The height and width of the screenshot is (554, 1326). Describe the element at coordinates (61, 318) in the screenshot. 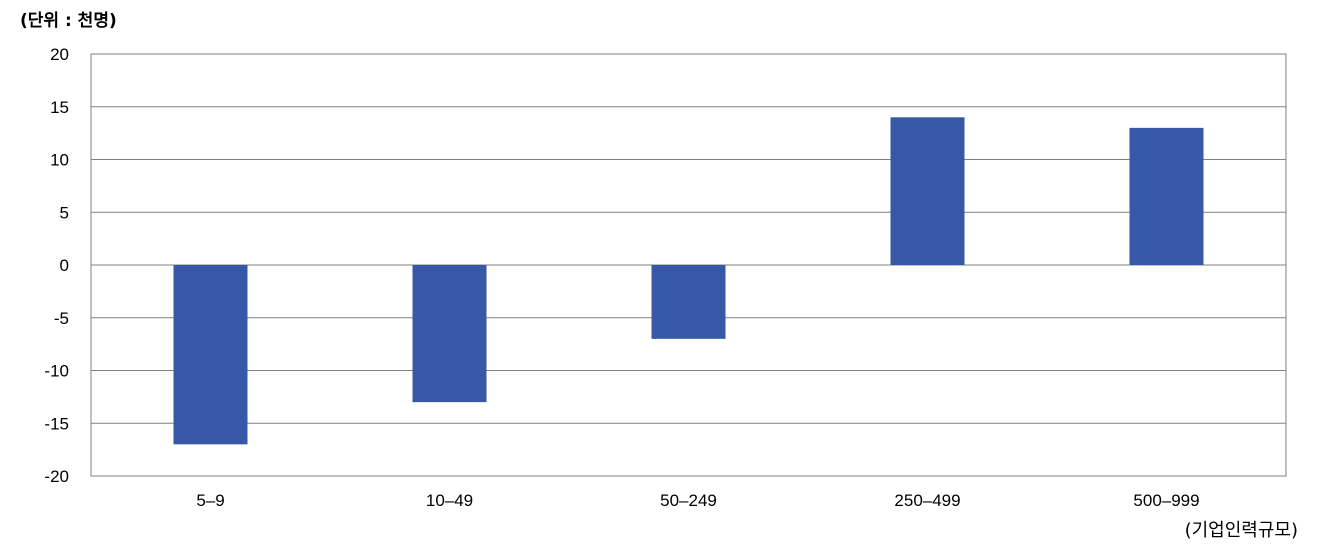

I see `y-tick-label: -5` at that location.